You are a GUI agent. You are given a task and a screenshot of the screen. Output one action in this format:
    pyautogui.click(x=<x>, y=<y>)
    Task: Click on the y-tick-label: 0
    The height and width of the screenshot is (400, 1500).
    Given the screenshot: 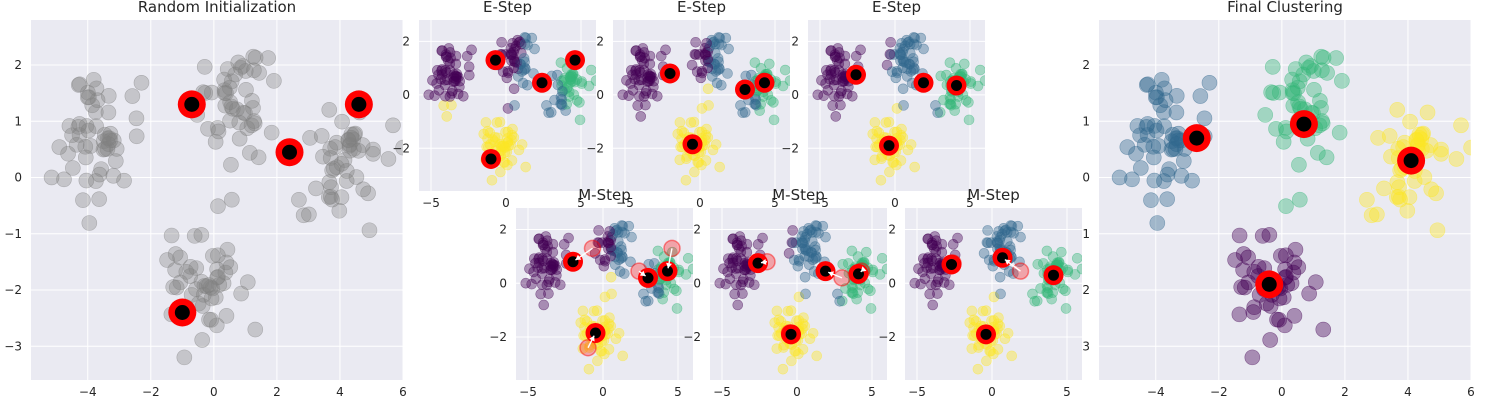 What is the action you would take?
    pyautogui.click(x=18, y=178)
    